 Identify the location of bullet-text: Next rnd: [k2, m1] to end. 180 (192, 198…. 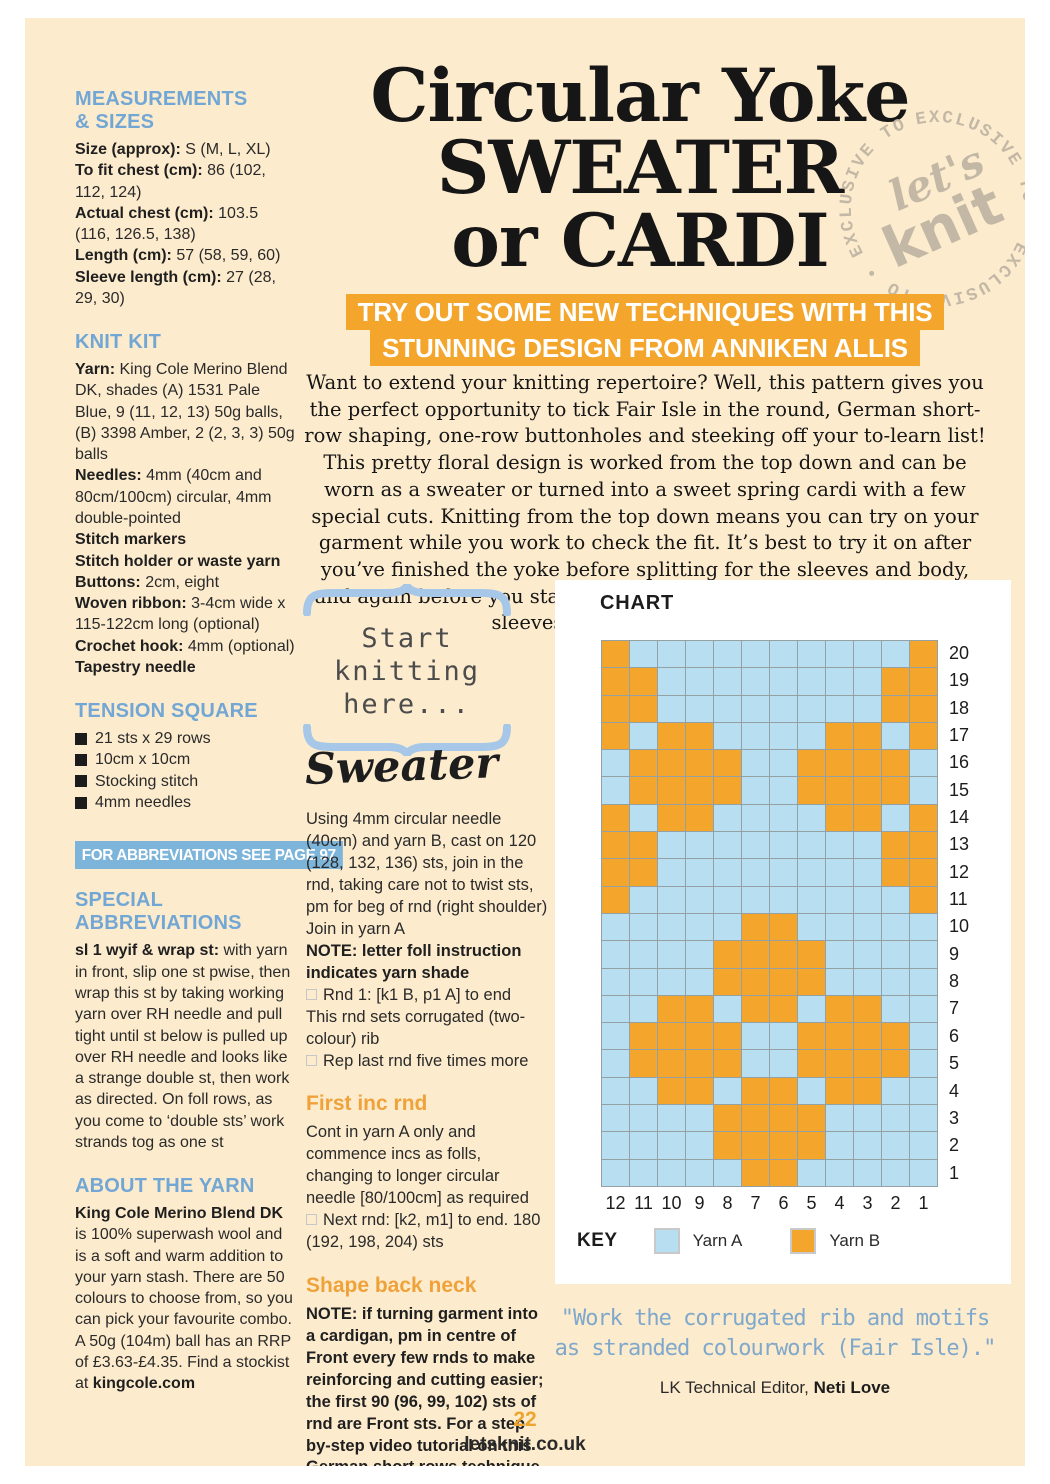
(423, 1231).